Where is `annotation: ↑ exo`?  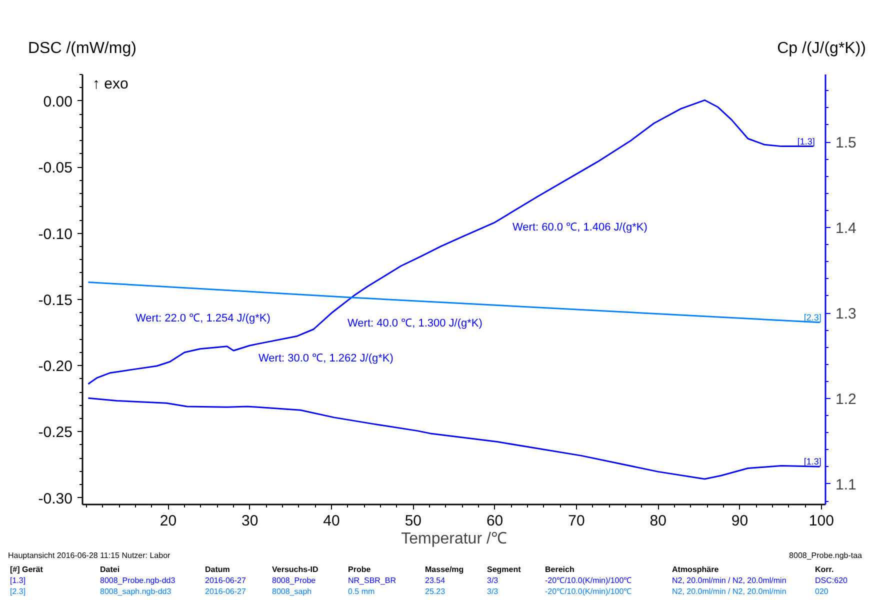 annotation: ↑ exo is located at coordinates (110, 84).